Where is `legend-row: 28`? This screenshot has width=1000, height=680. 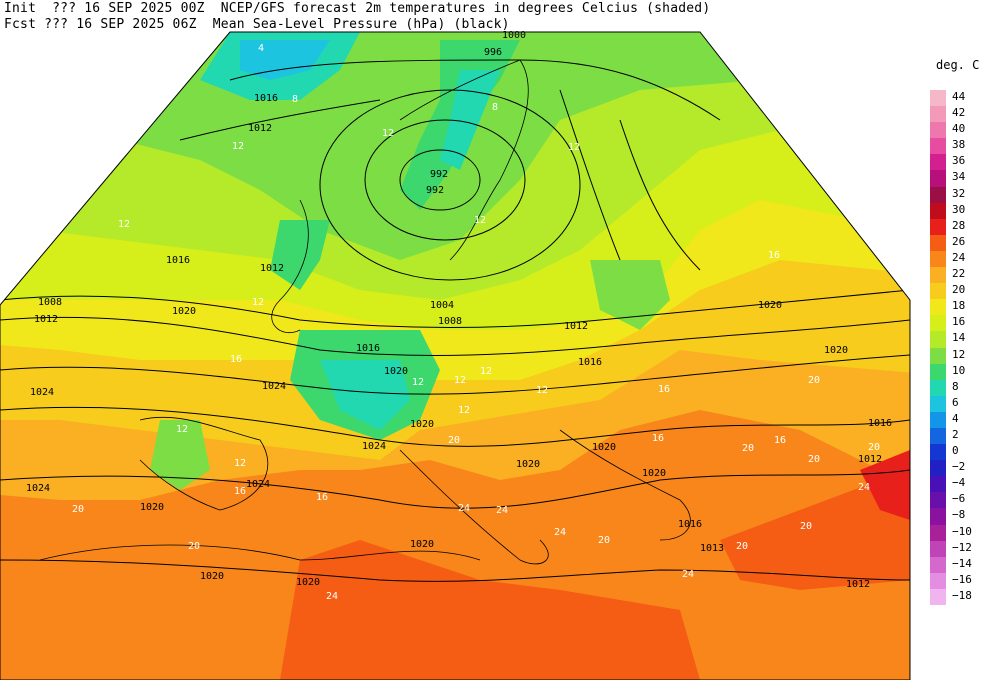
legend-row: 28 is located at coordinates (960, 226).